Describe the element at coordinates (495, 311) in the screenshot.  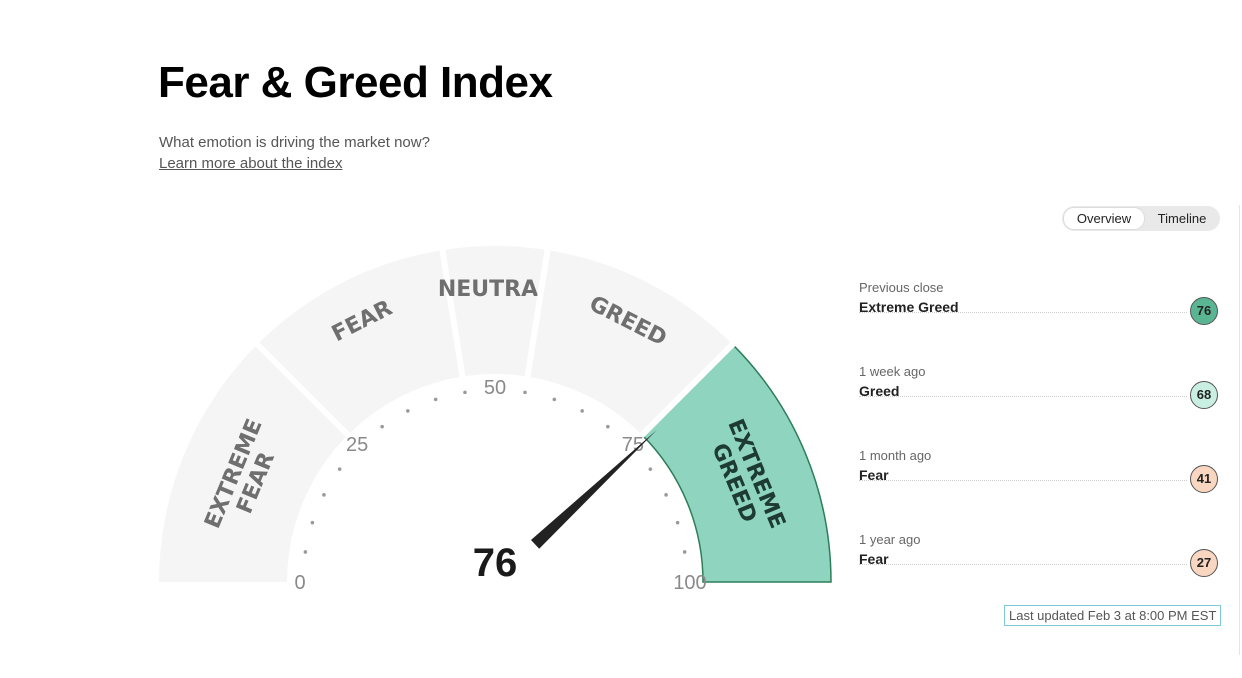
I see `segment-neutral` at that location.